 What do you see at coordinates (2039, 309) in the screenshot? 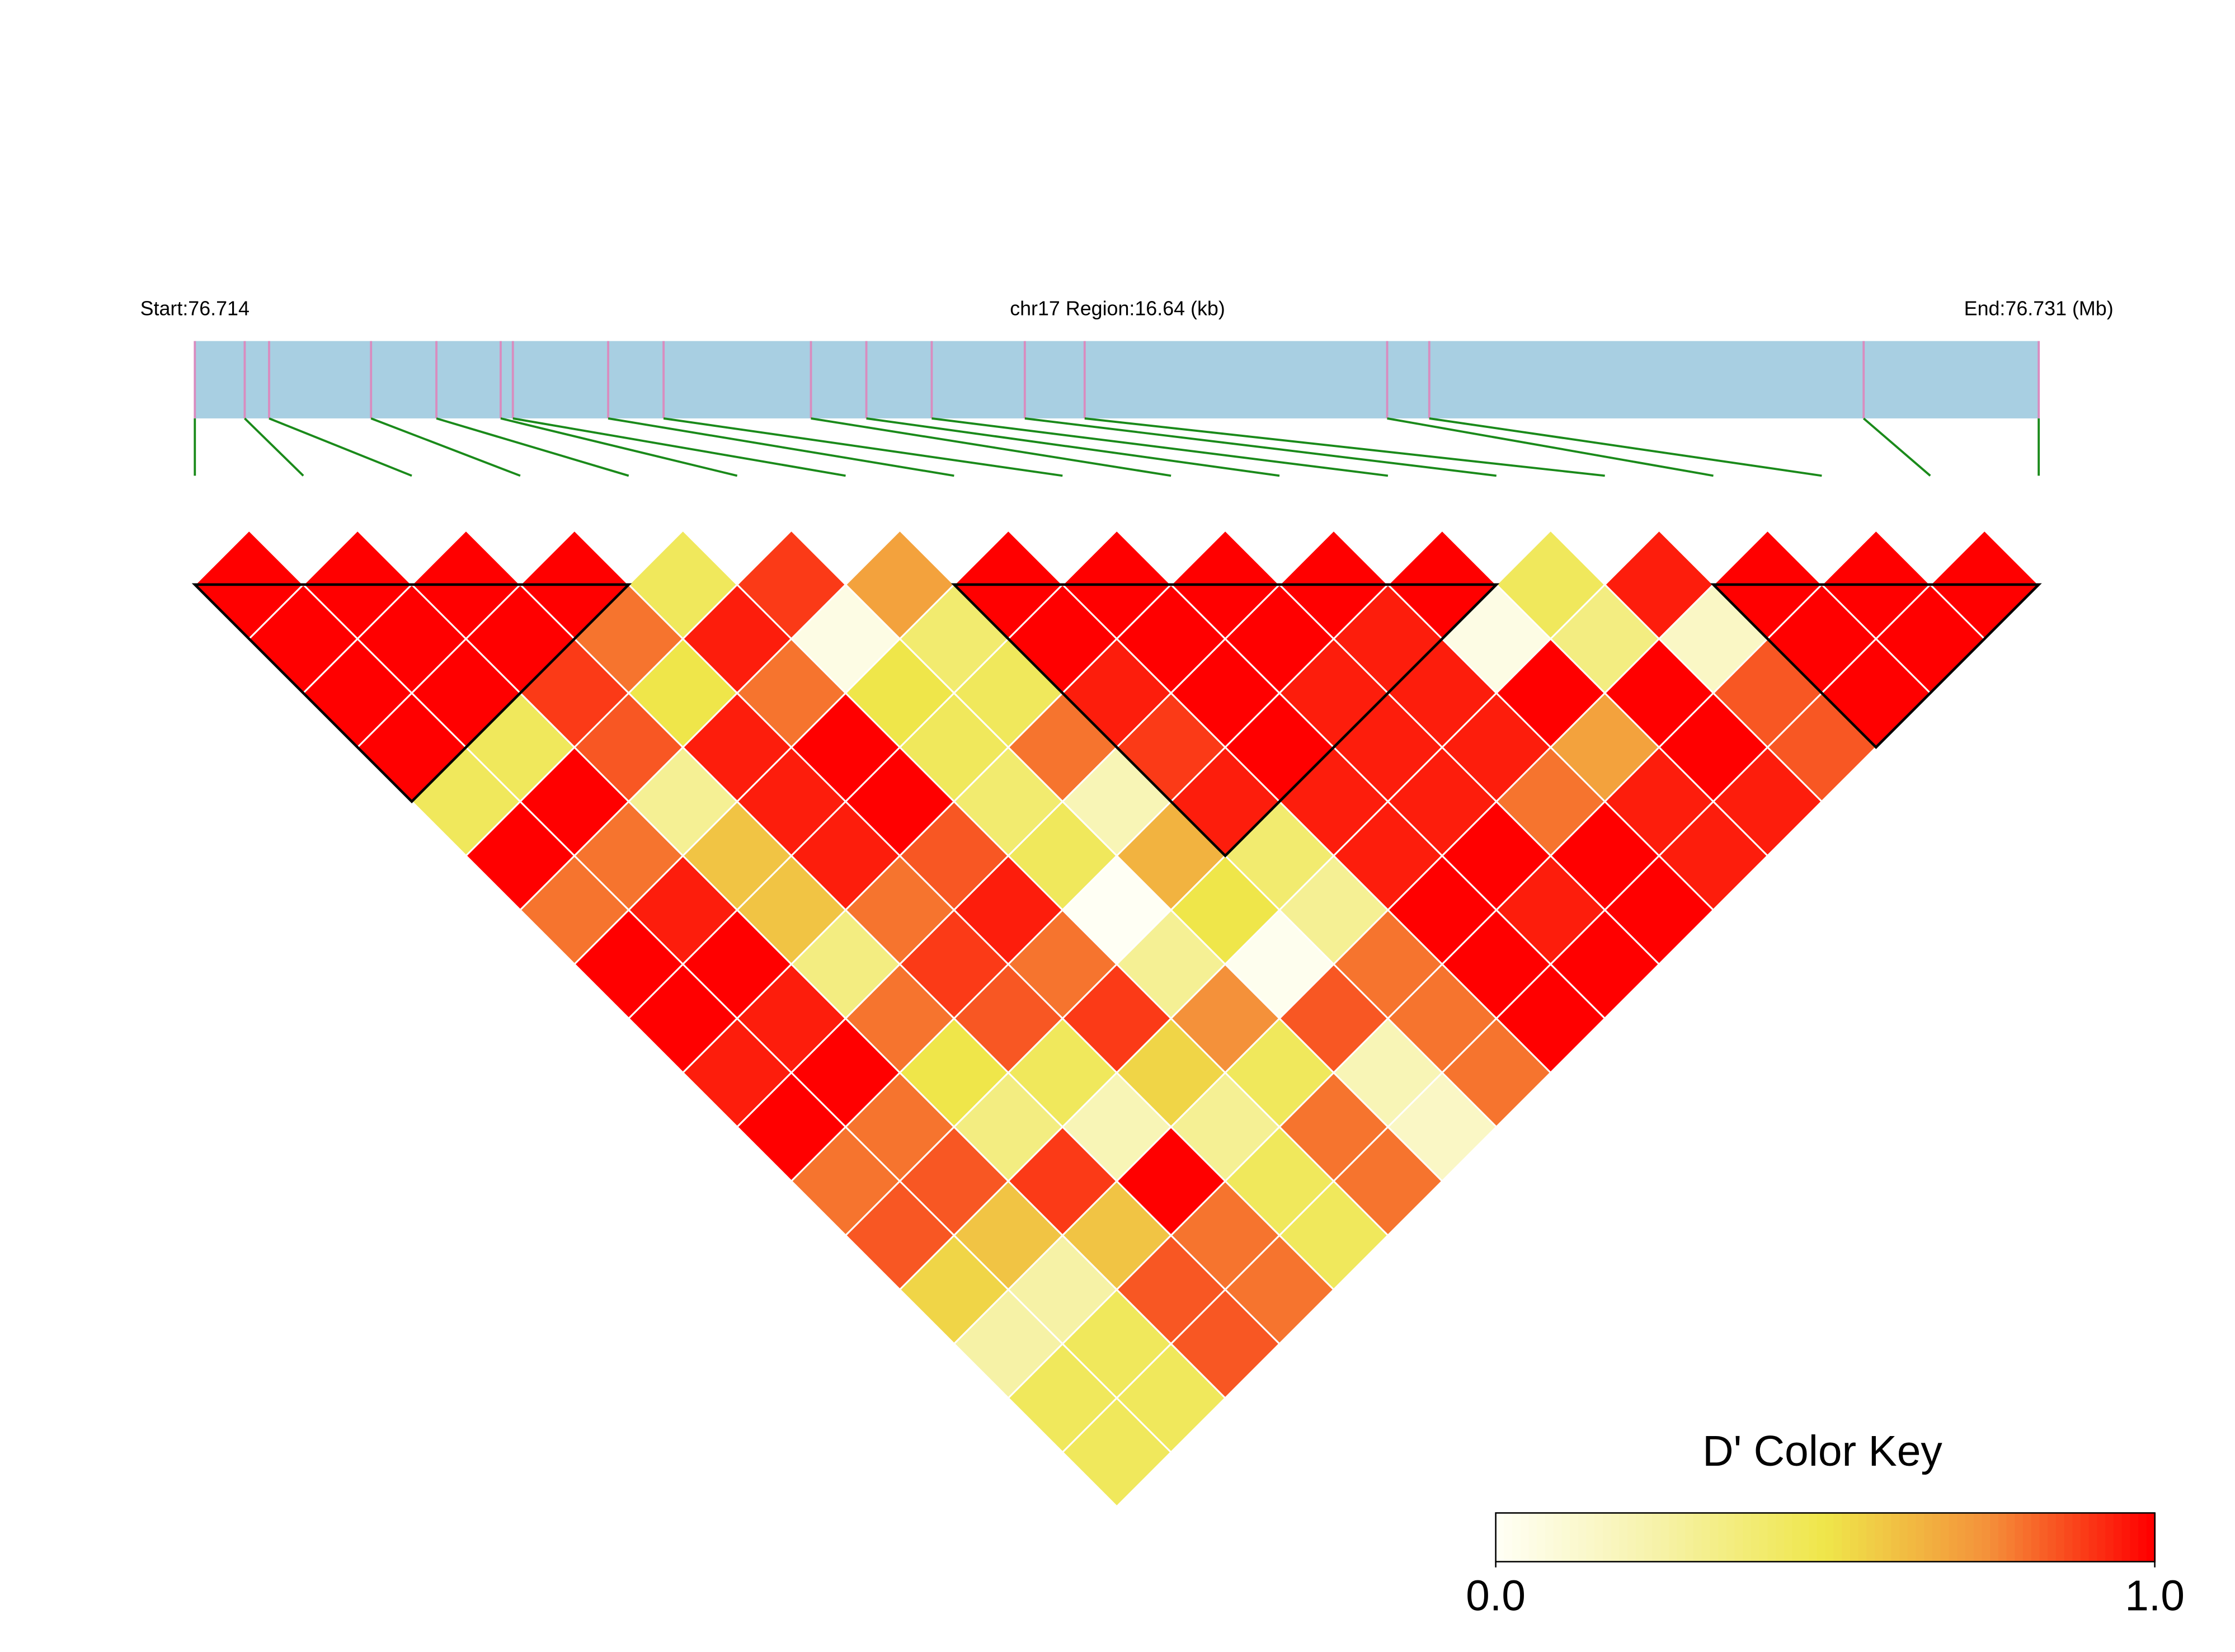
I see `end-label: End:76.731 (Mb)` at bounding box center [2039, 309].